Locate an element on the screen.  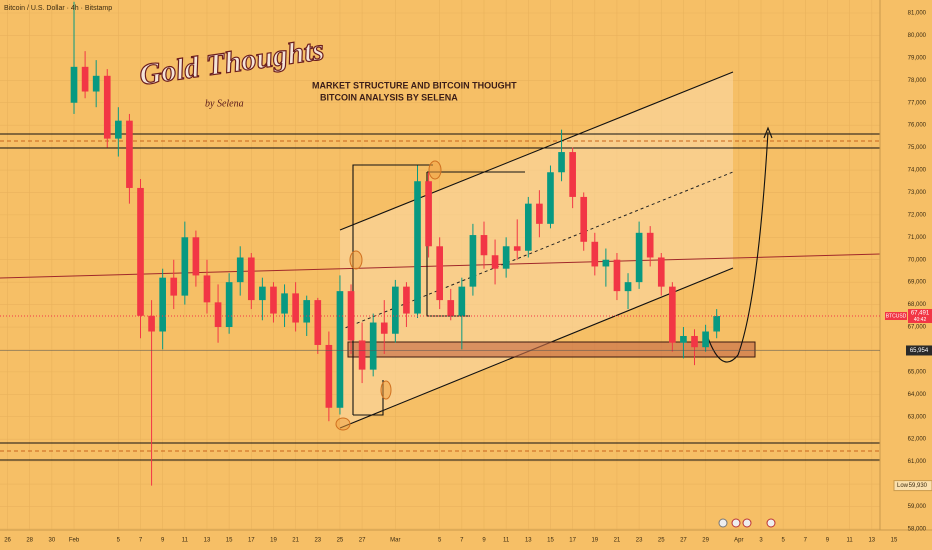
x-tick-label: Mar is located at coordinates (395, 541).